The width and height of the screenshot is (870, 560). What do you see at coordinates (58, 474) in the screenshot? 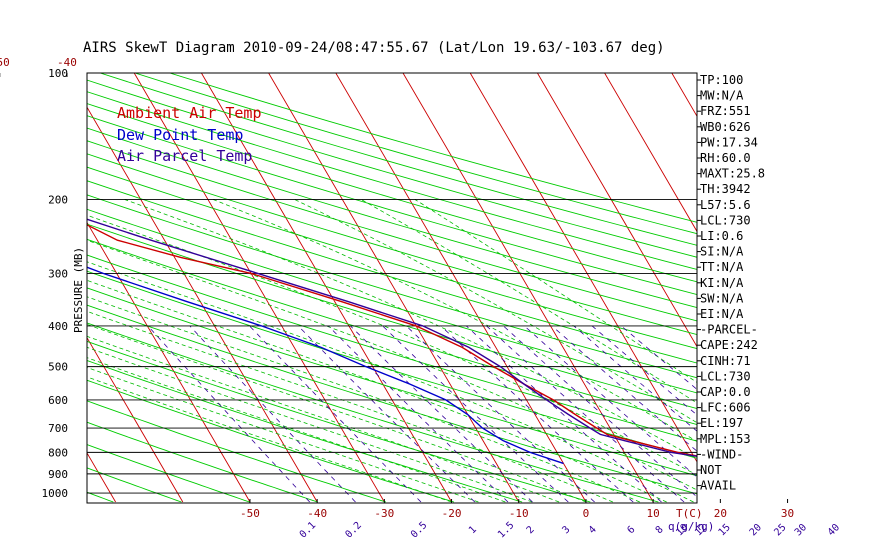
I see `pressure-tick-label: 900` at bounding box center [58, 474].